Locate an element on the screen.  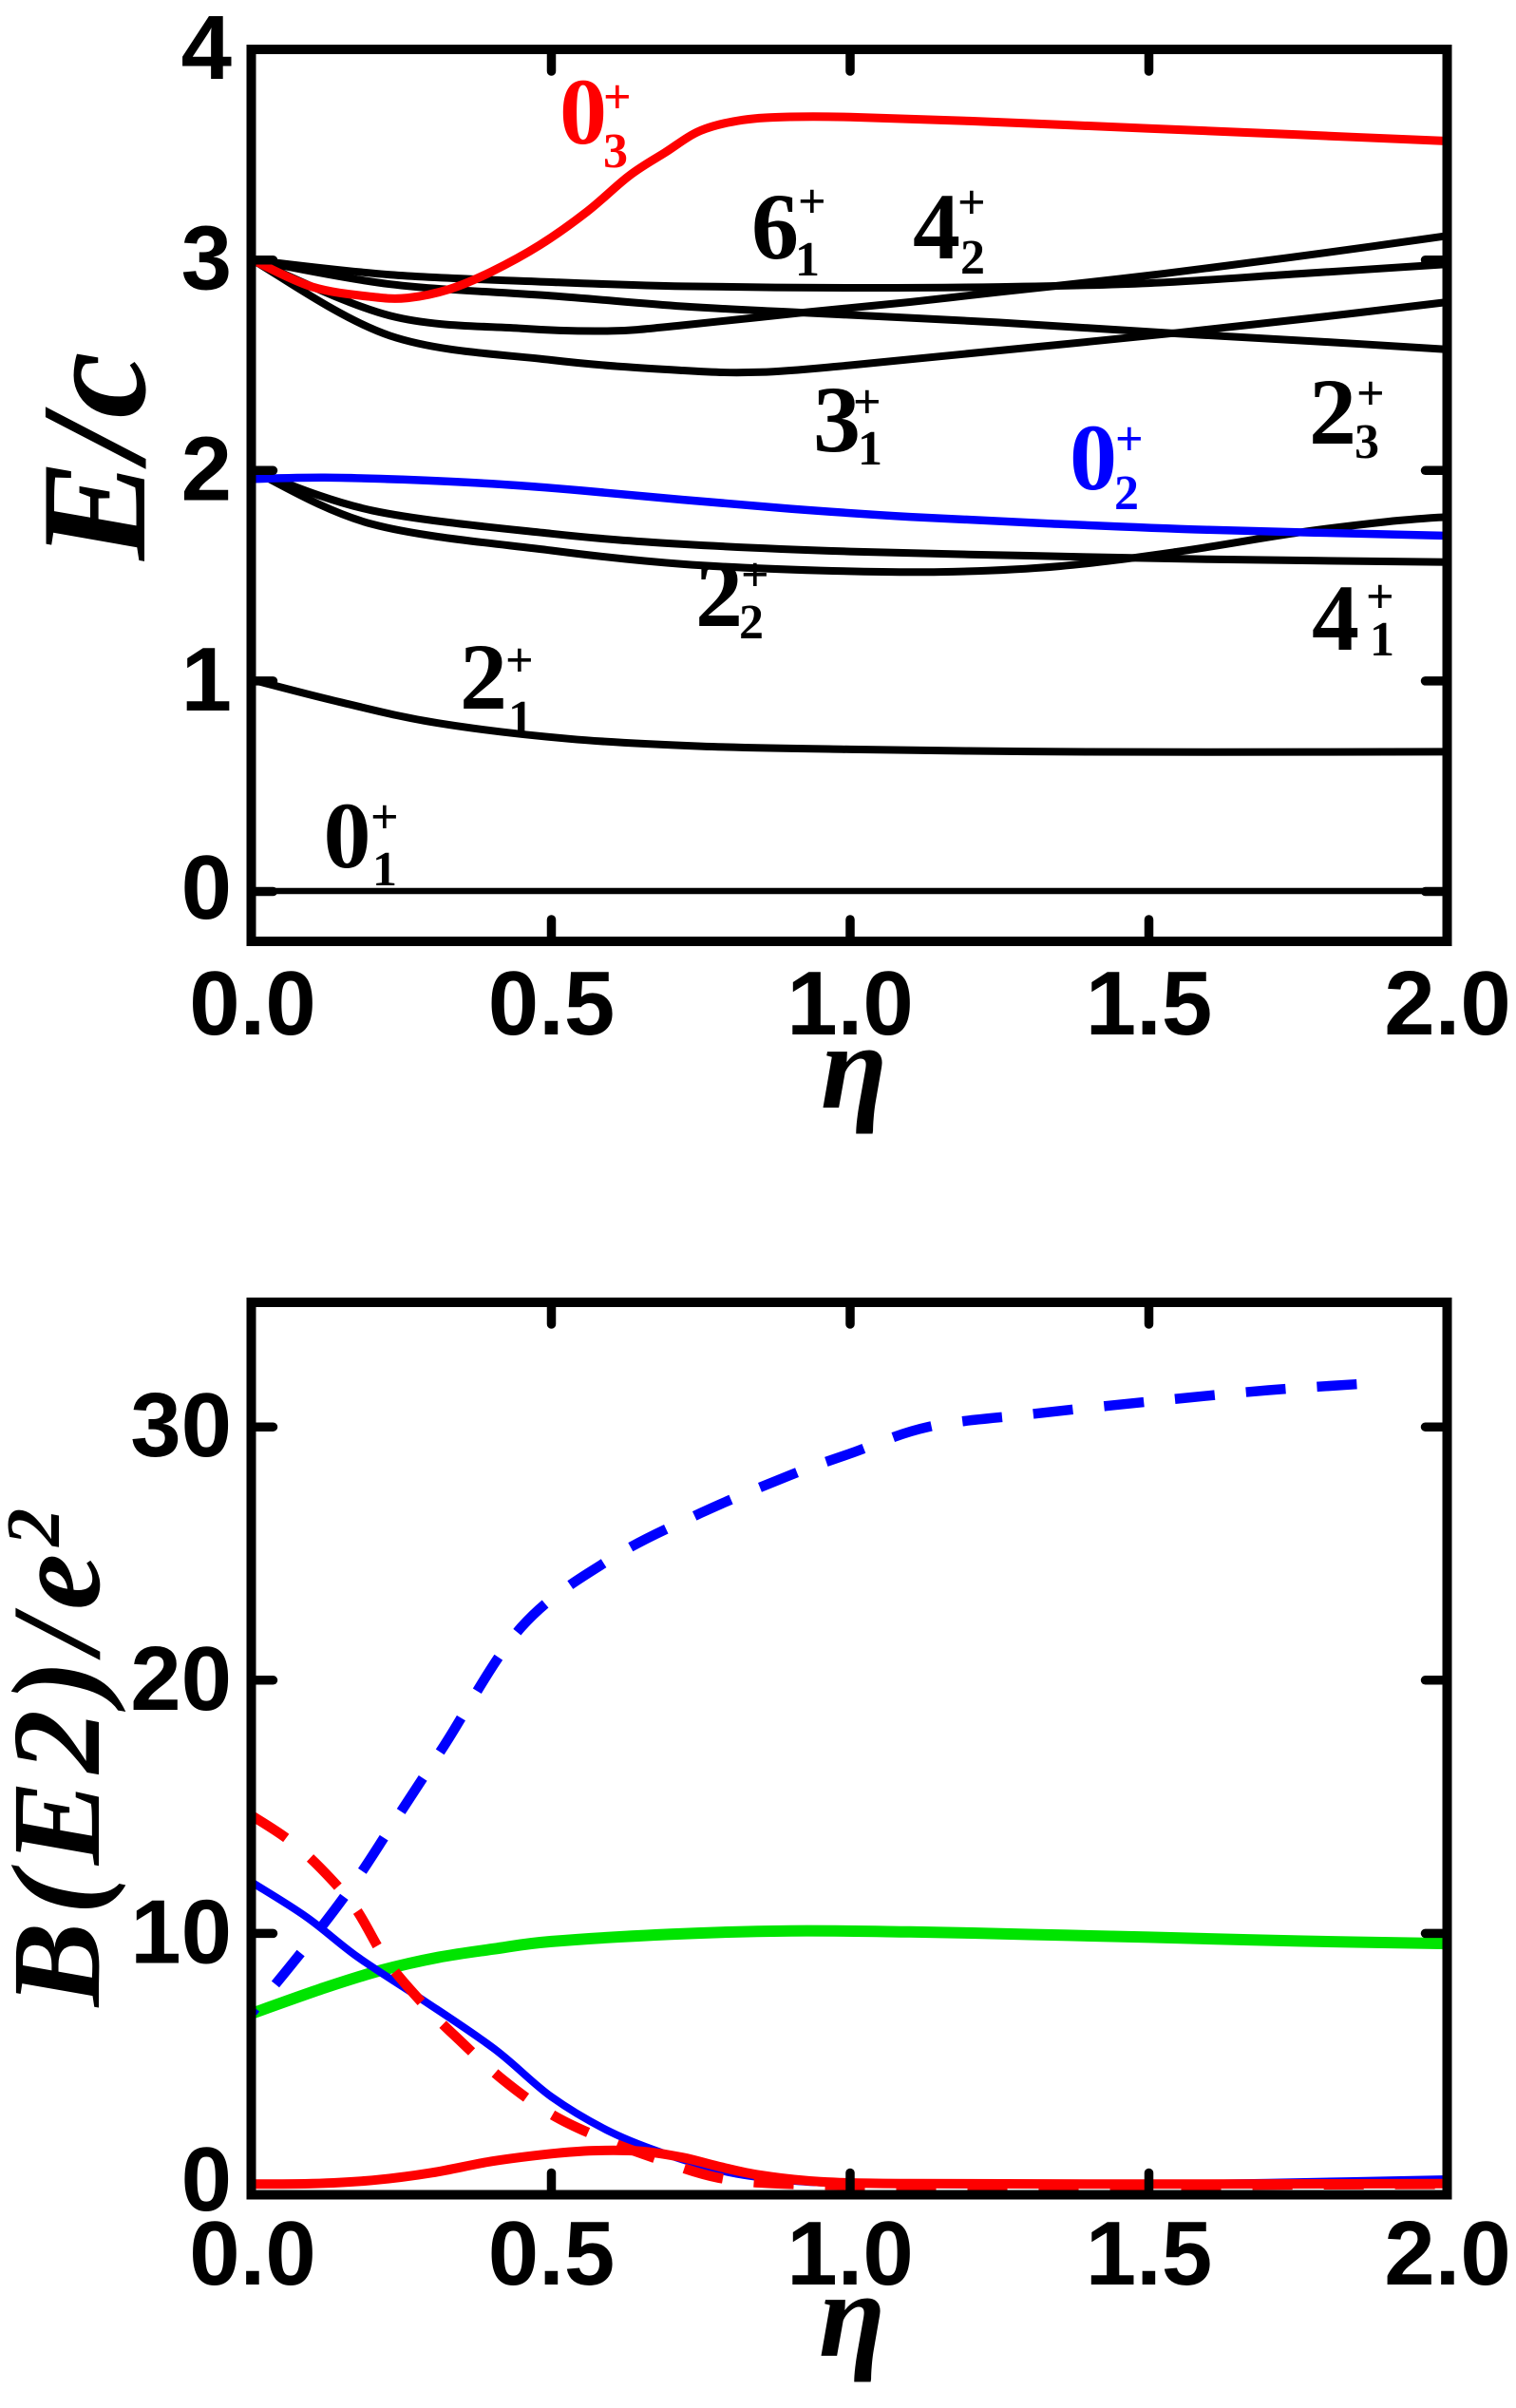
svg-text: E/c is located at coordinates (95, 456).